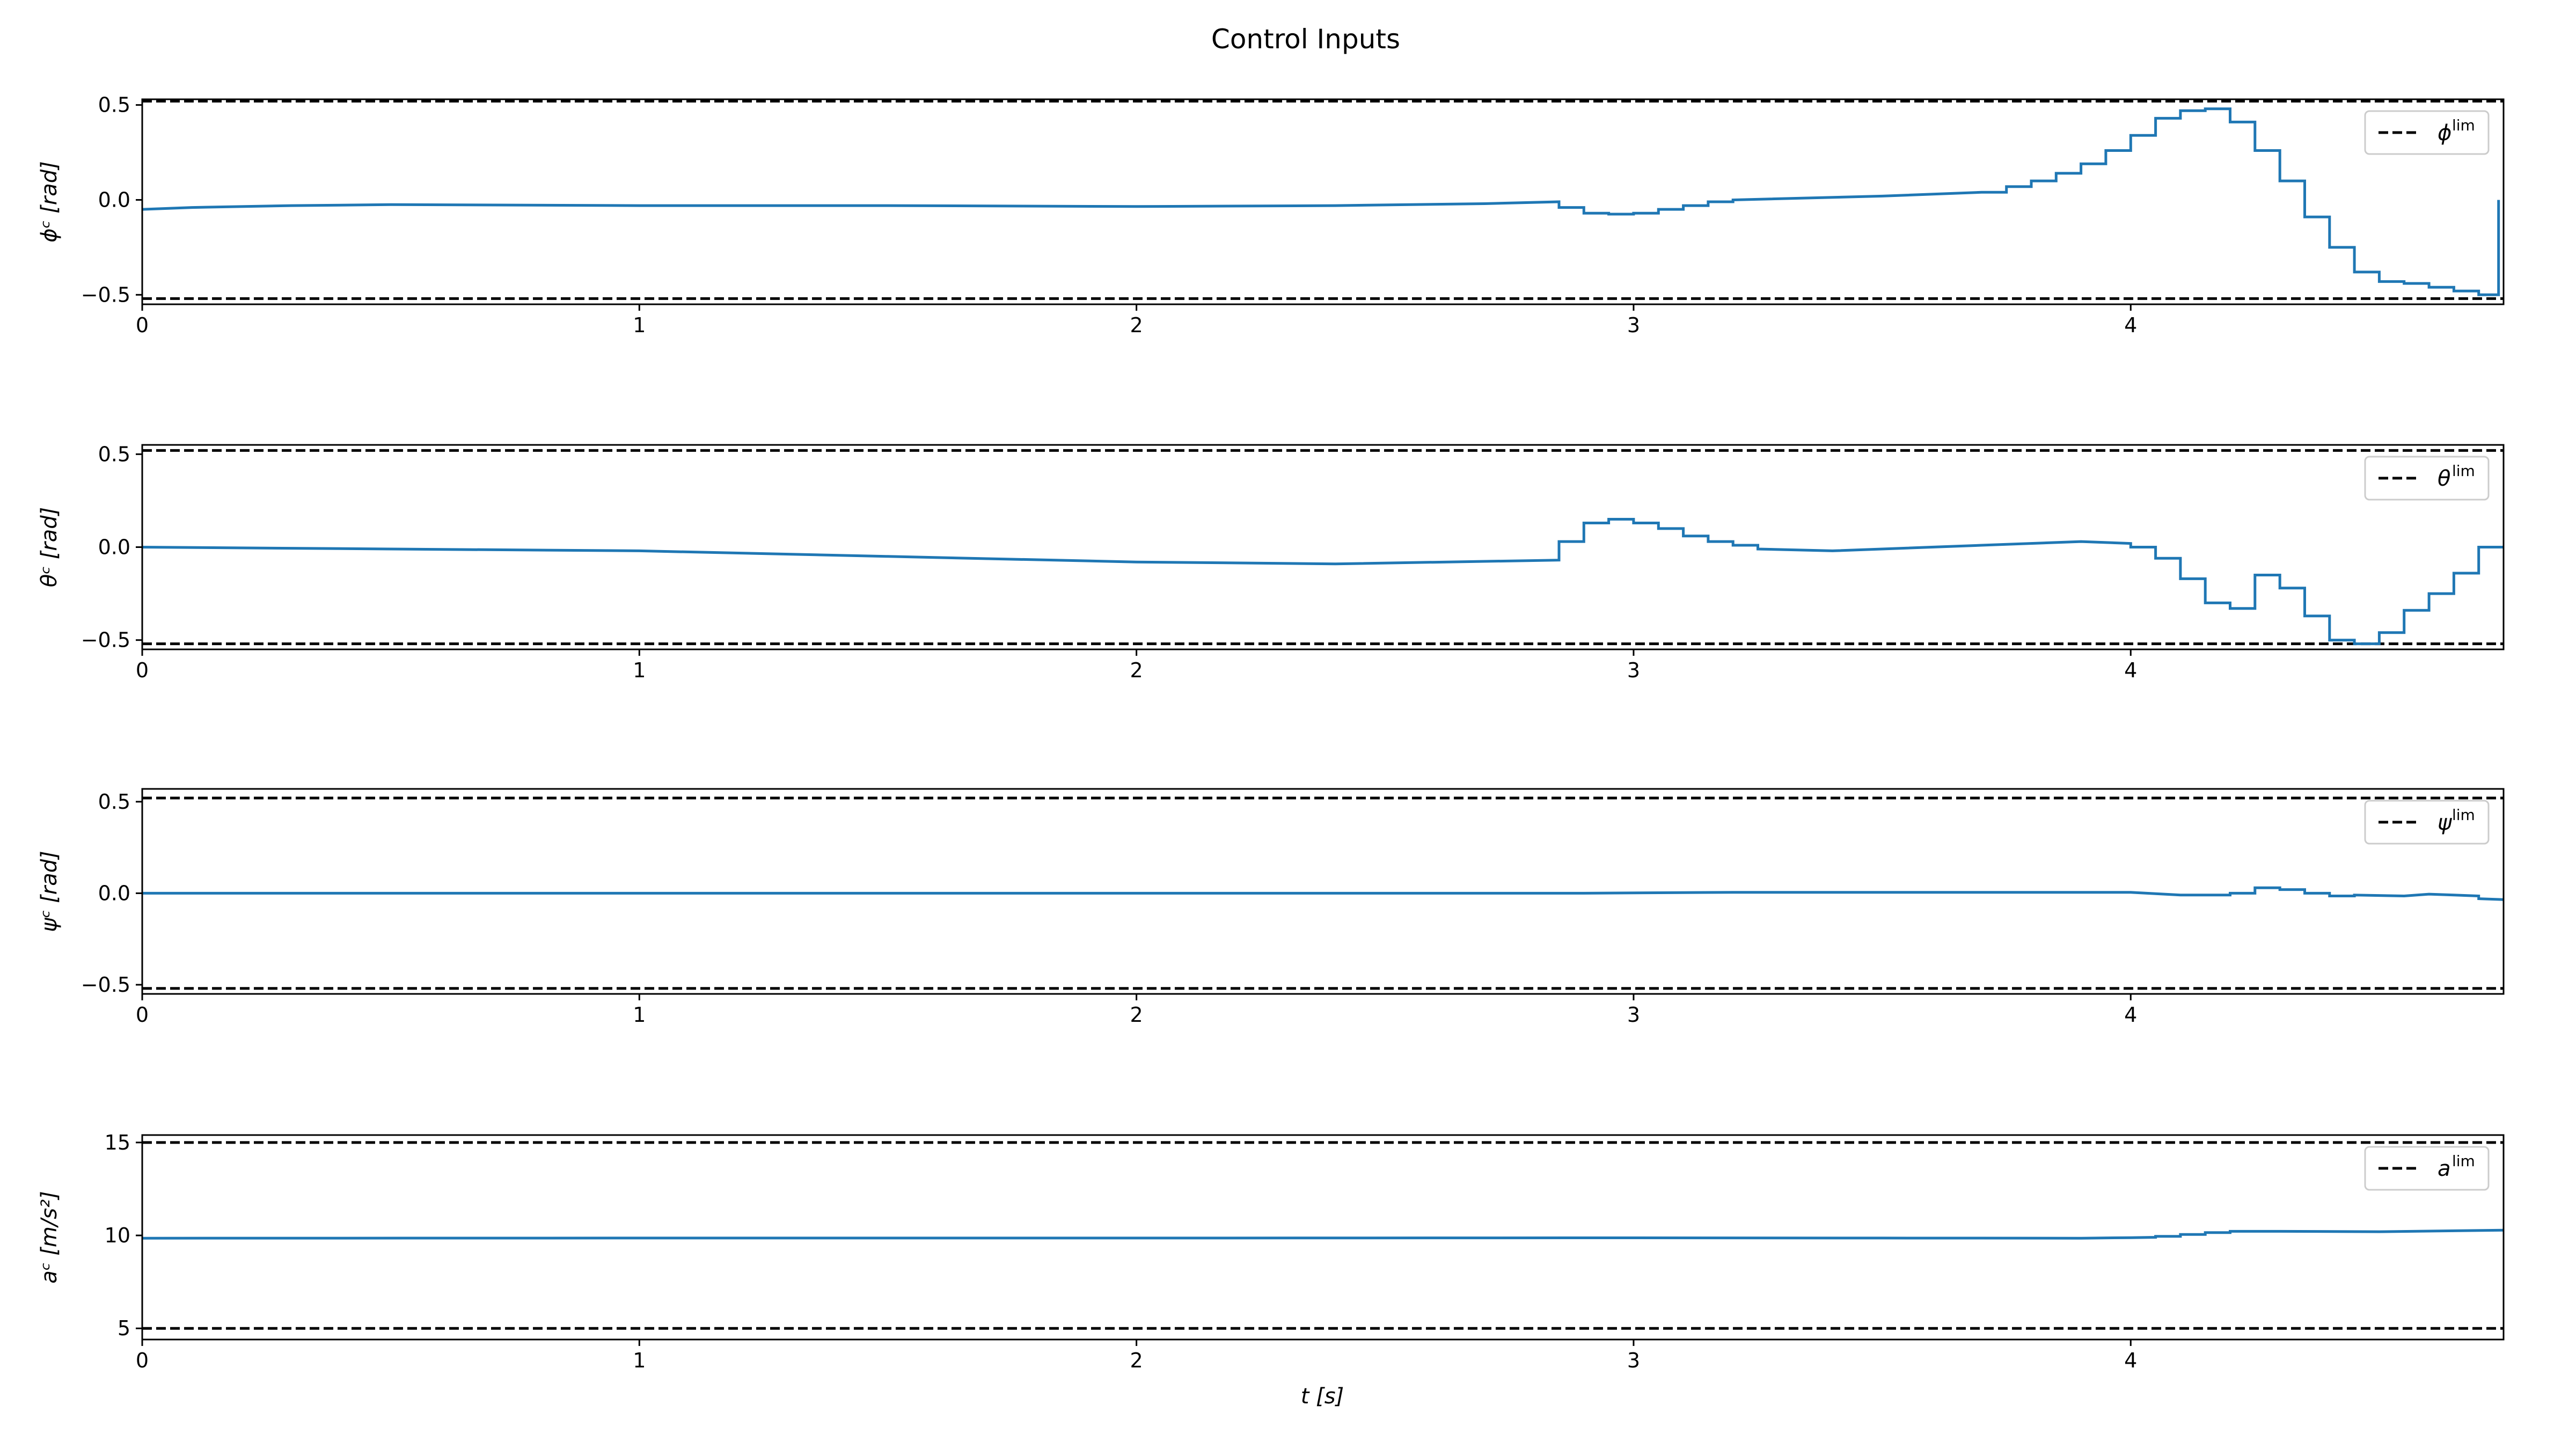 The image size is (2576, 1449). What do you see at coordinates (49, 547) in the screenshot?
I see `y-axis-label: θᶜ [rad]` at bounding box center [49, 547].